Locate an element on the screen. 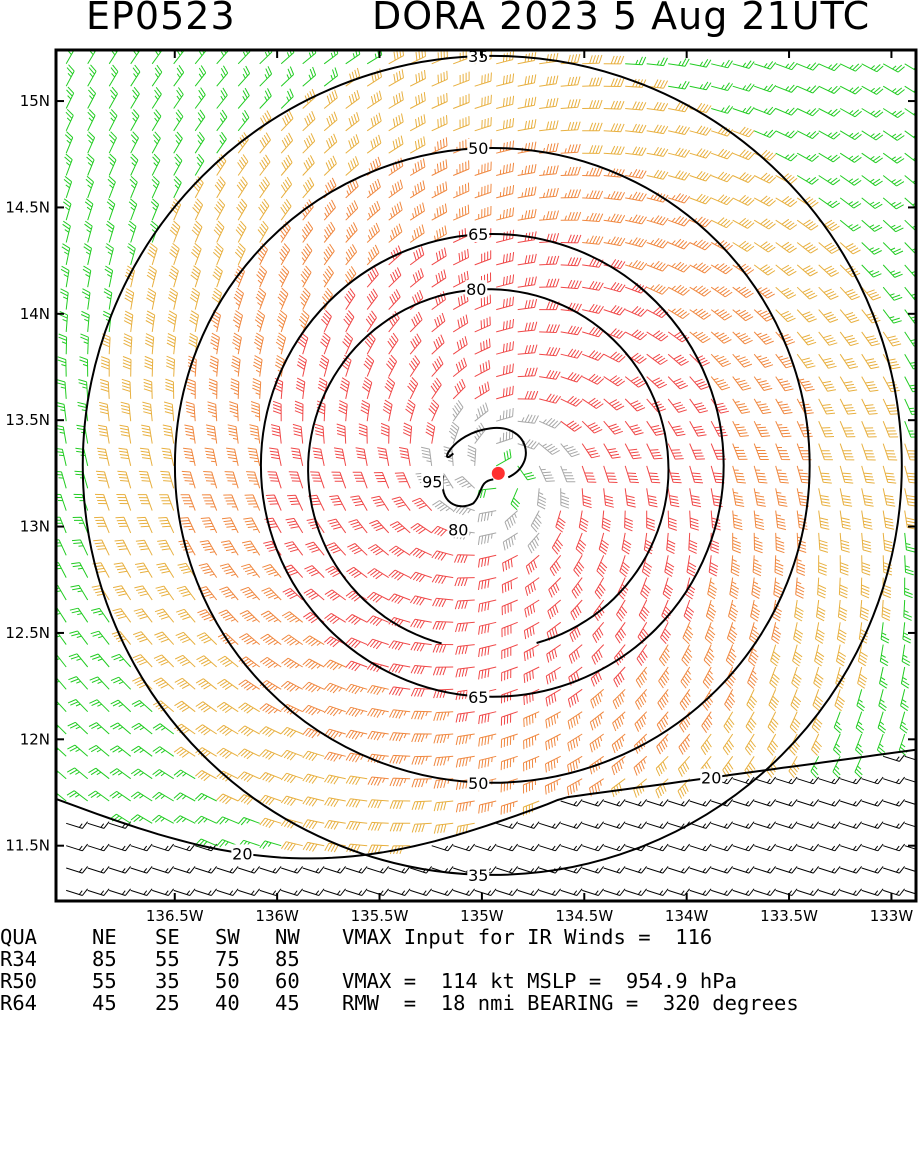  r50-label: R50 is located at coordinates (19, 981).